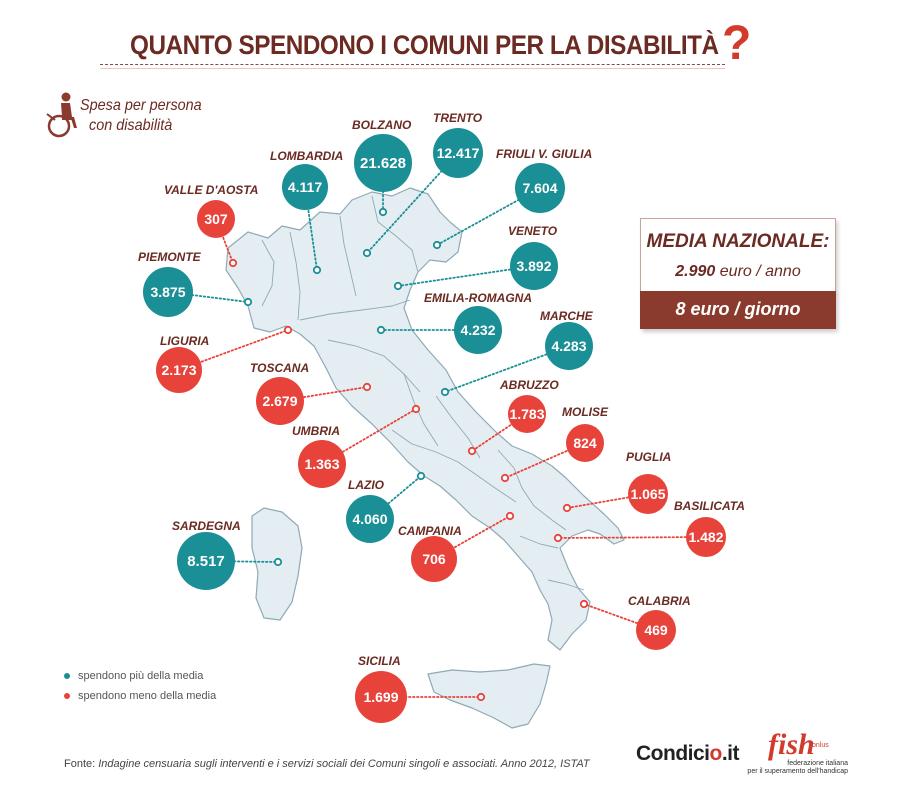 Image resolution: width=900 pixels, height=799 pixels. What do you see at coordinates (567, 508) in the screenshot?
I see `pin-puglia` at bounding box center [567, 508].